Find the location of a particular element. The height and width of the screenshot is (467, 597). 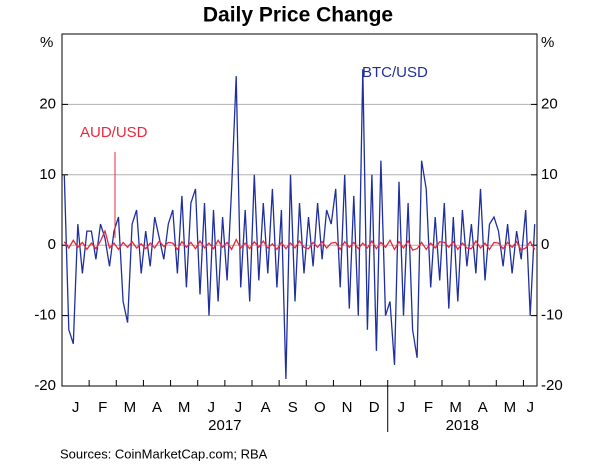

year-label: 2018 is located at coordinates (462, 425).